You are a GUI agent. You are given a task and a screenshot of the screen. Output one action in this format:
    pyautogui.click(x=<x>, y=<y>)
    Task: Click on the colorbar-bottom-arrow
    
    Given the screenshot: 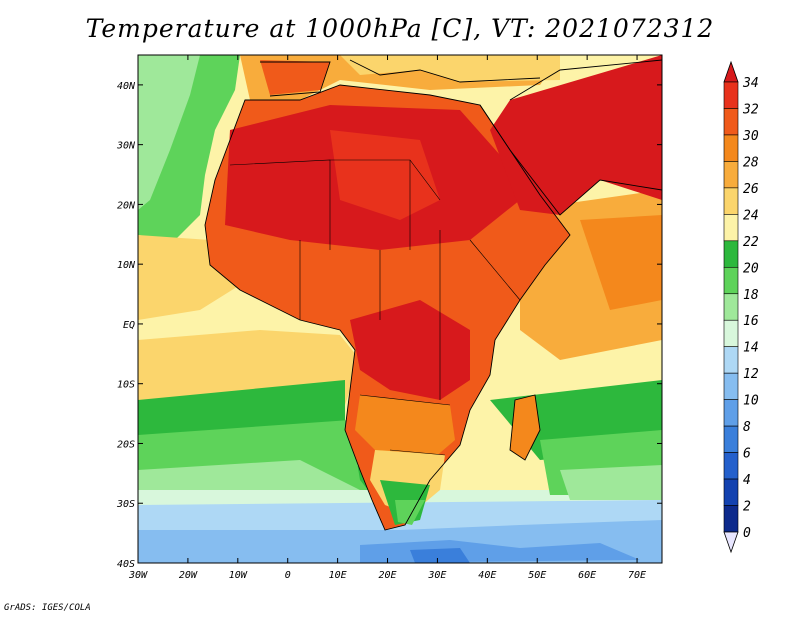 What is the action you would take?
    pyautogui.click(x=731, y=542)
    